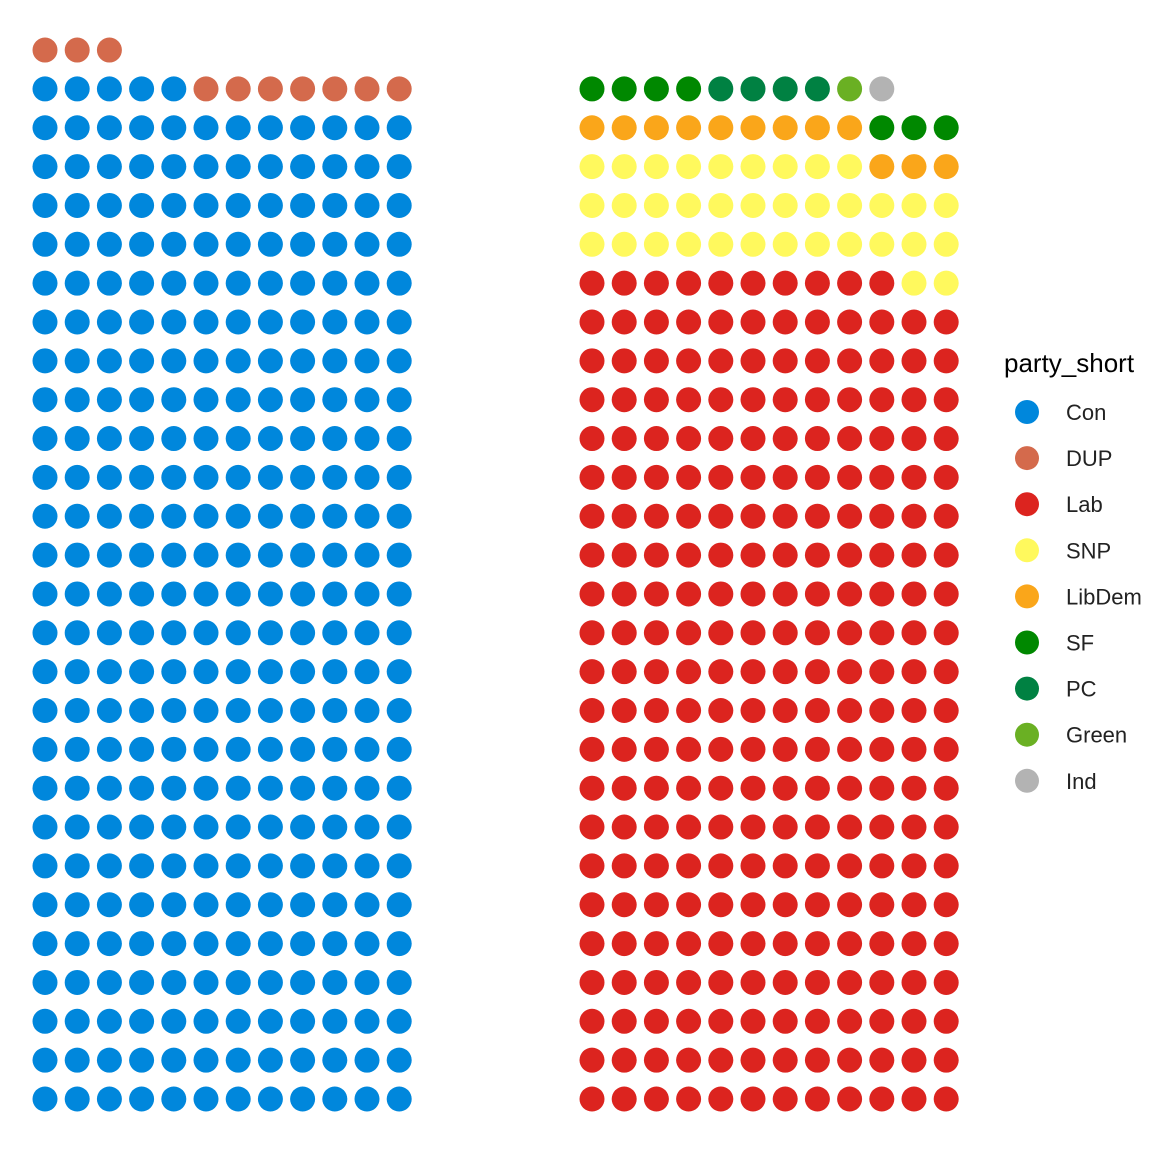  Describe the element at coordinates (1027, 734) in the screenshot. I see `legend-key-green` at that location.